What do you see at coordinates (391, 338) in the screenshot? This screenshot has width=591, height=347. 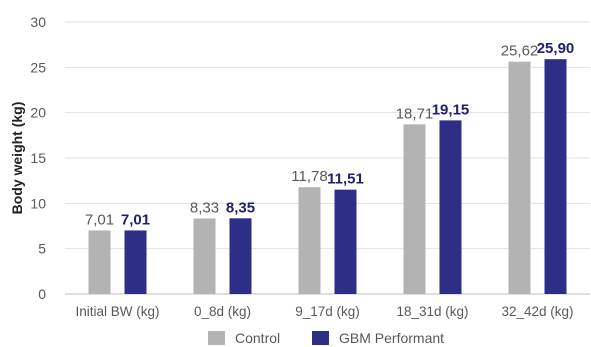 I see `legend-label: GBM Performant` at bounding box center [391, 338].